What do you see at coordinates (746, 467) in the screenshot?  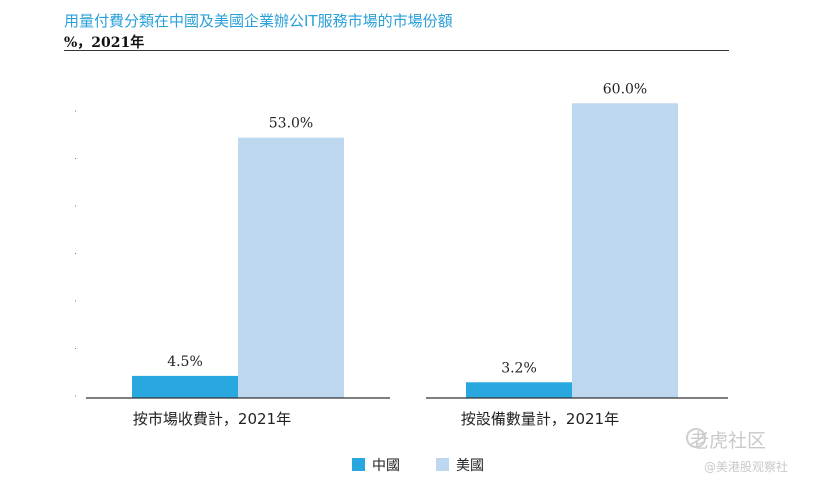 I see `watermark-handle: @美港股观察社` at bounding box center [746, 467].